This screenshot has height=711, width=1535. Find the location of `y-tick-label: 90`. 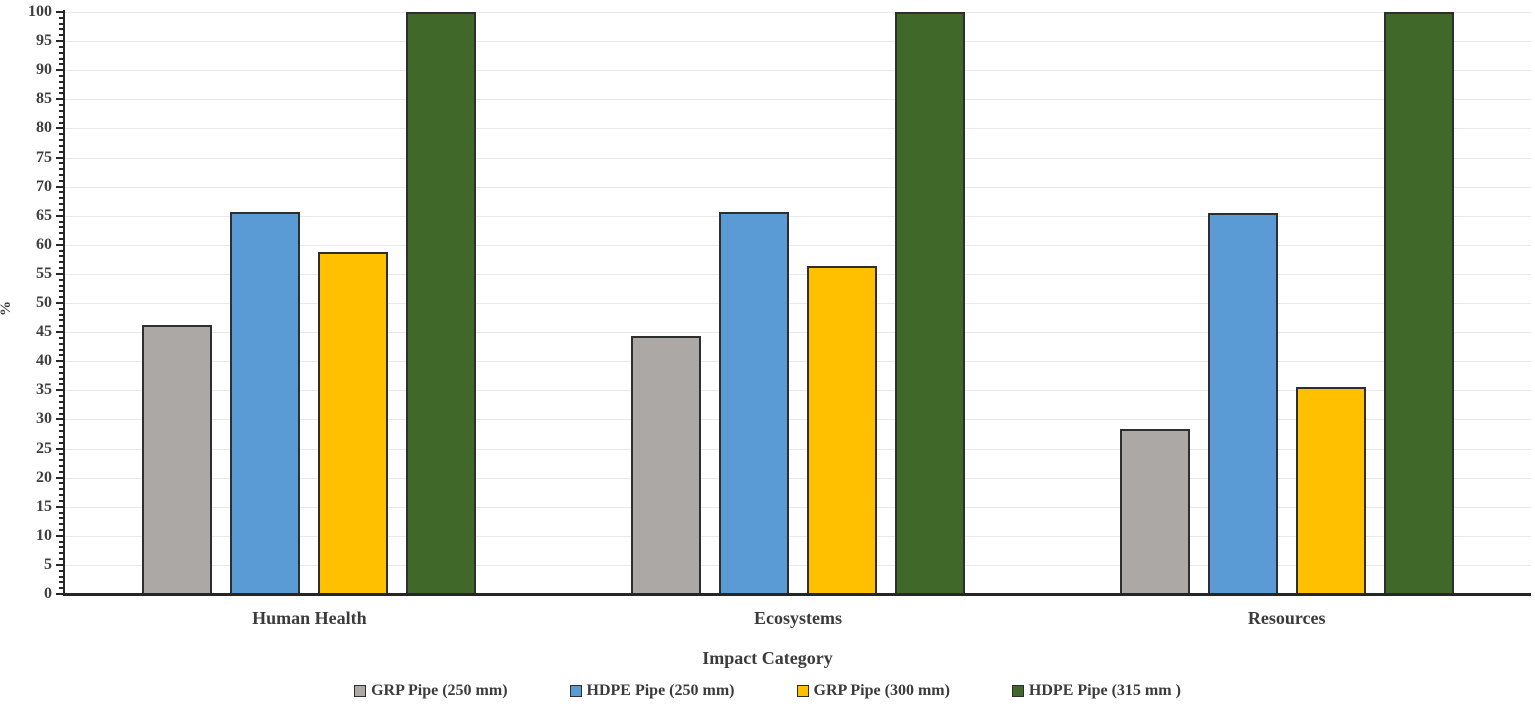

y-tick-label: 90 is located at coordinates (44, 70).